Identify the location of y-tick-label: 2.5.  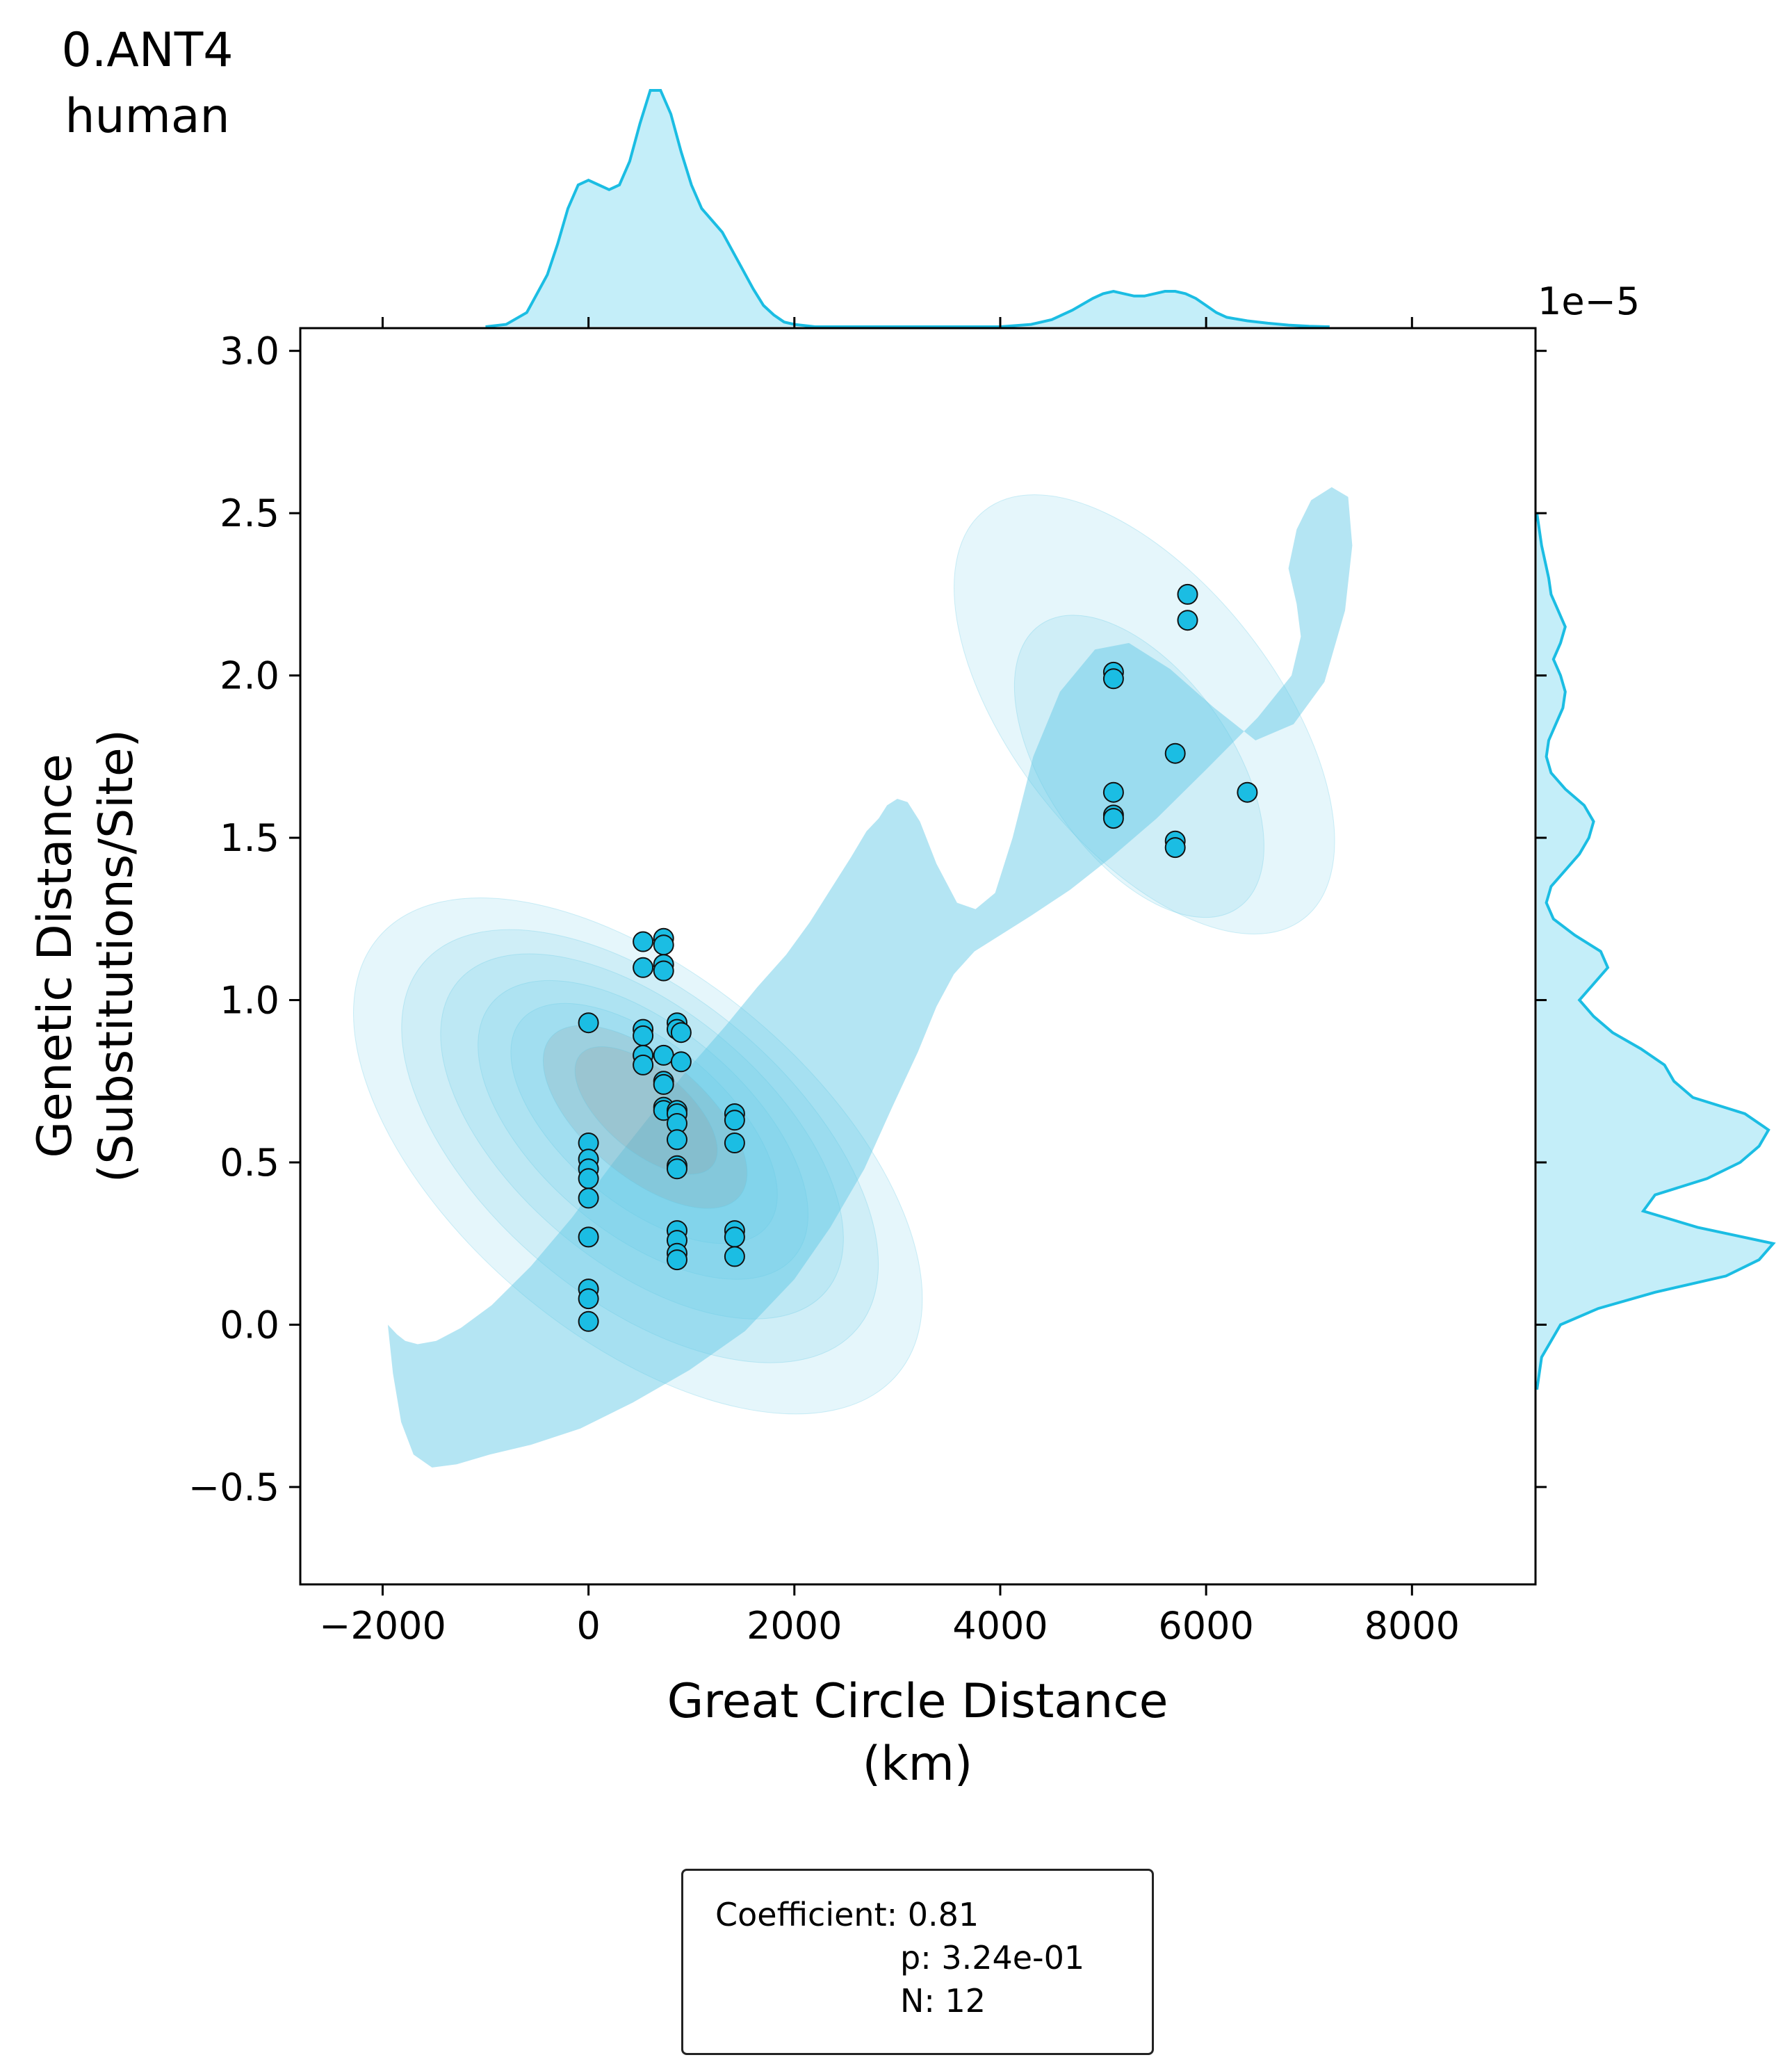
(249, 513).